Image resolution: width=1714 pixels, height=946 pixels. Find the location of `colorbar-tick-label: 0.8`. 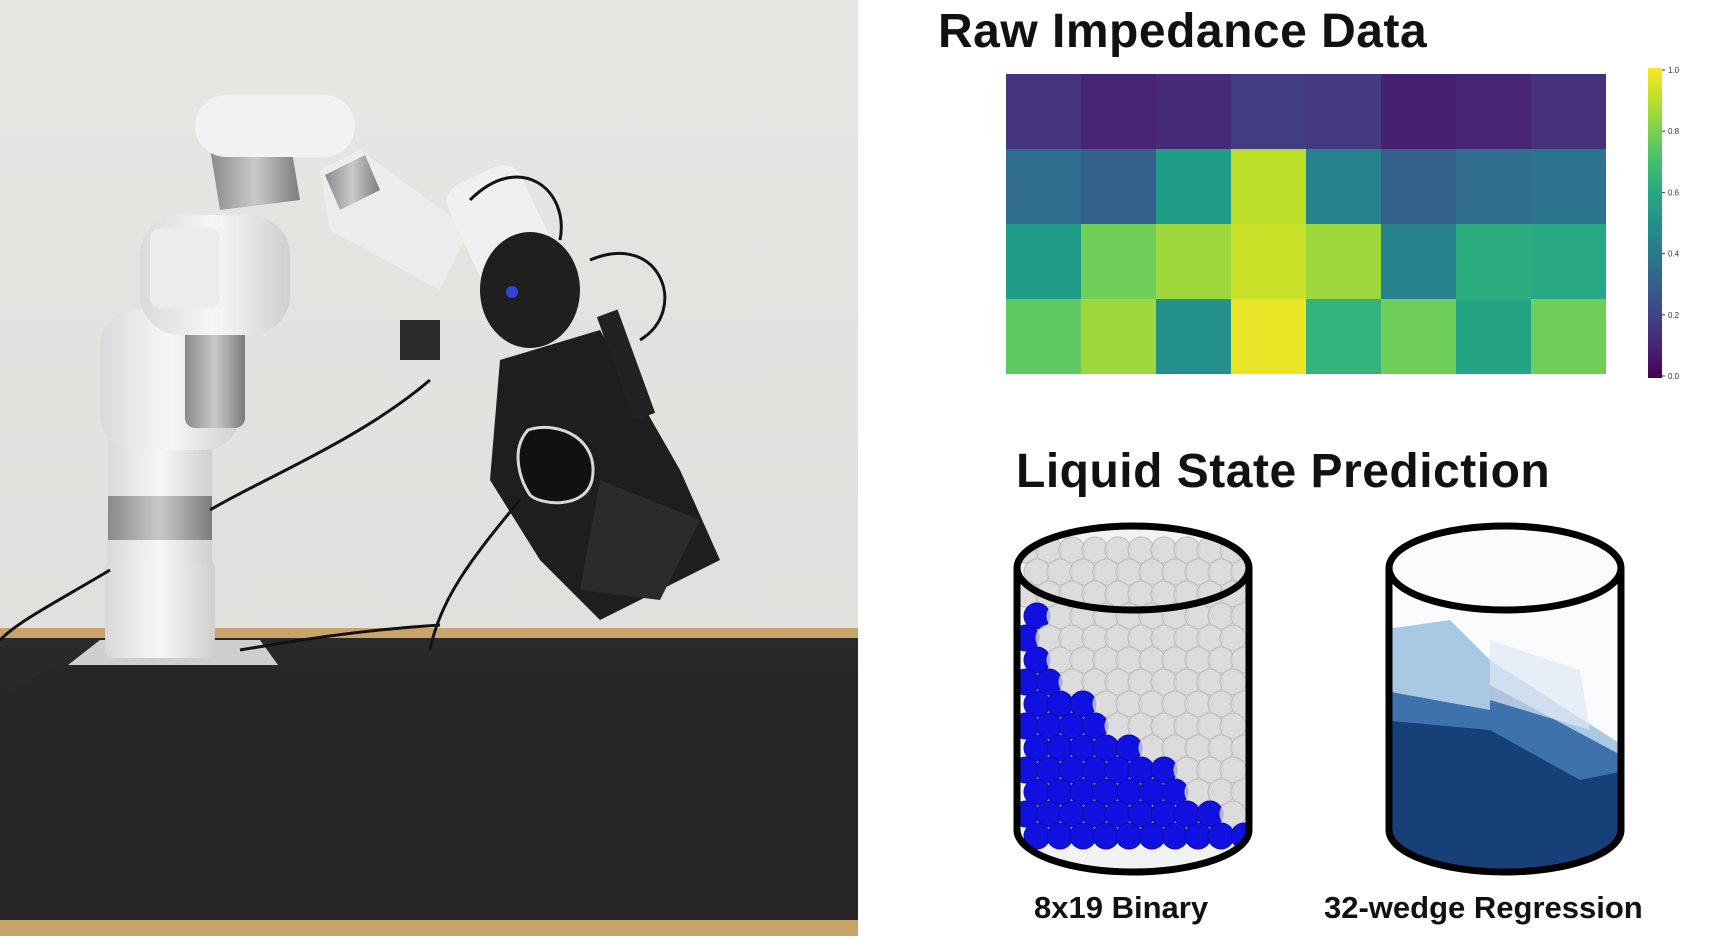

colorbar-tick-label: 0.8 is located at coordinates (1674, 131).